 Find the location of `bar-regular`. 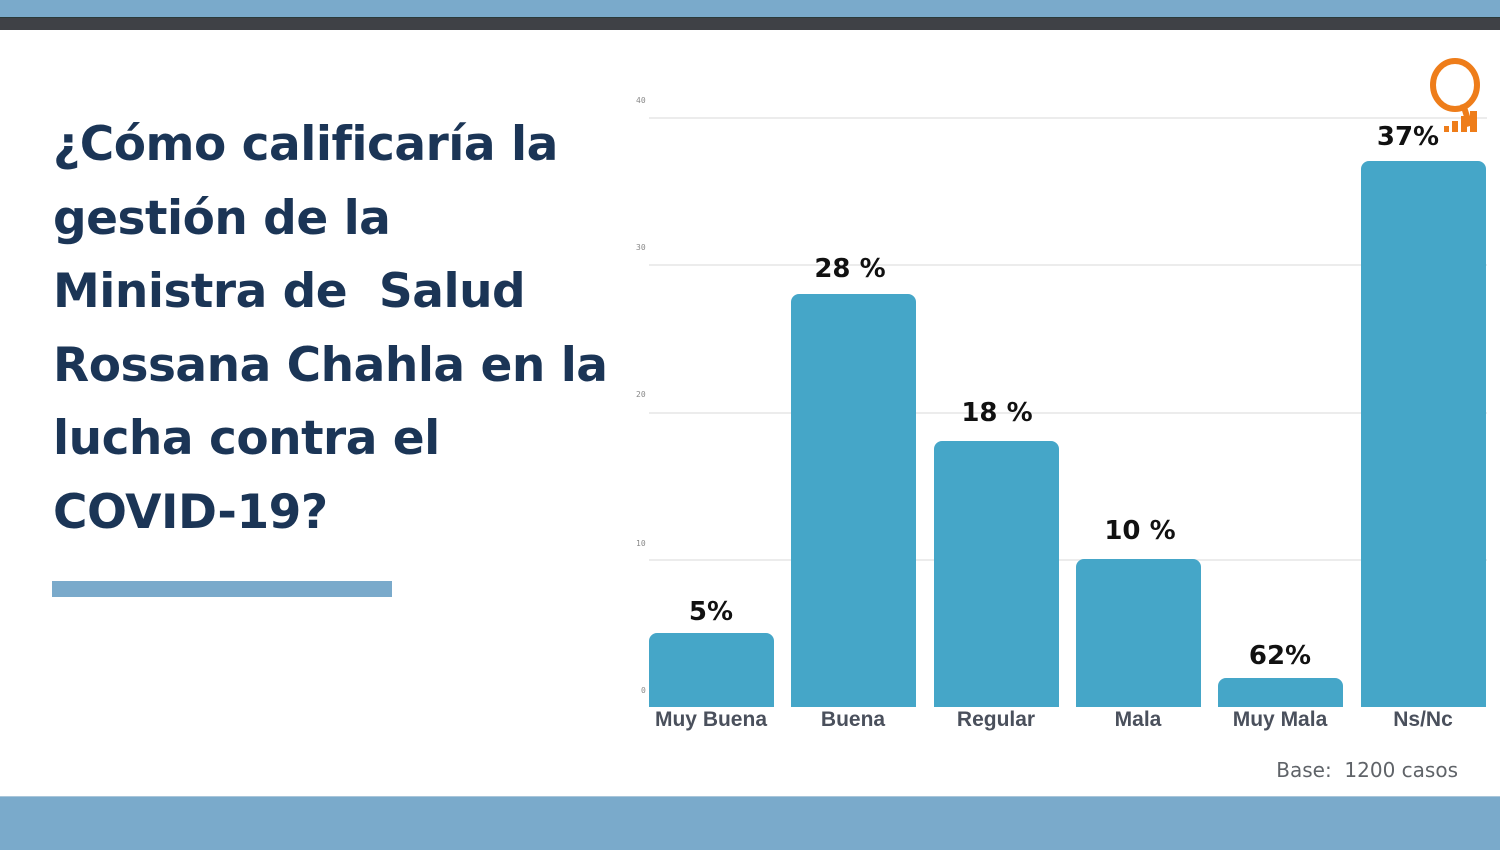

bar-regular is located at coordinates (996, 574).